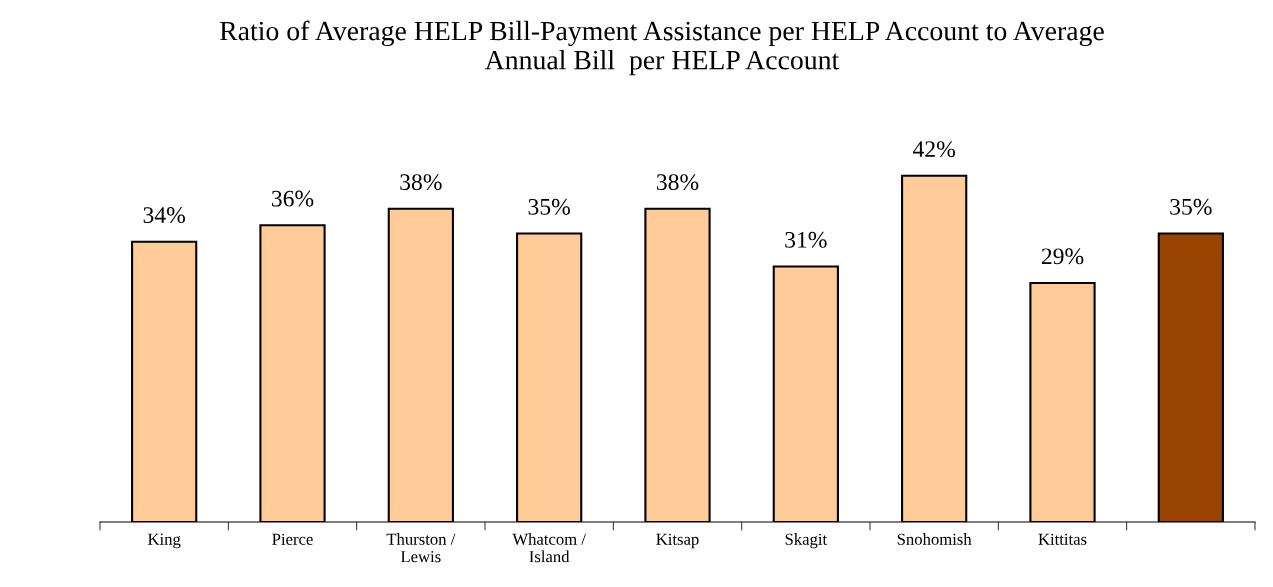  I want to click on data-label: 29%, so click(1062, 256).